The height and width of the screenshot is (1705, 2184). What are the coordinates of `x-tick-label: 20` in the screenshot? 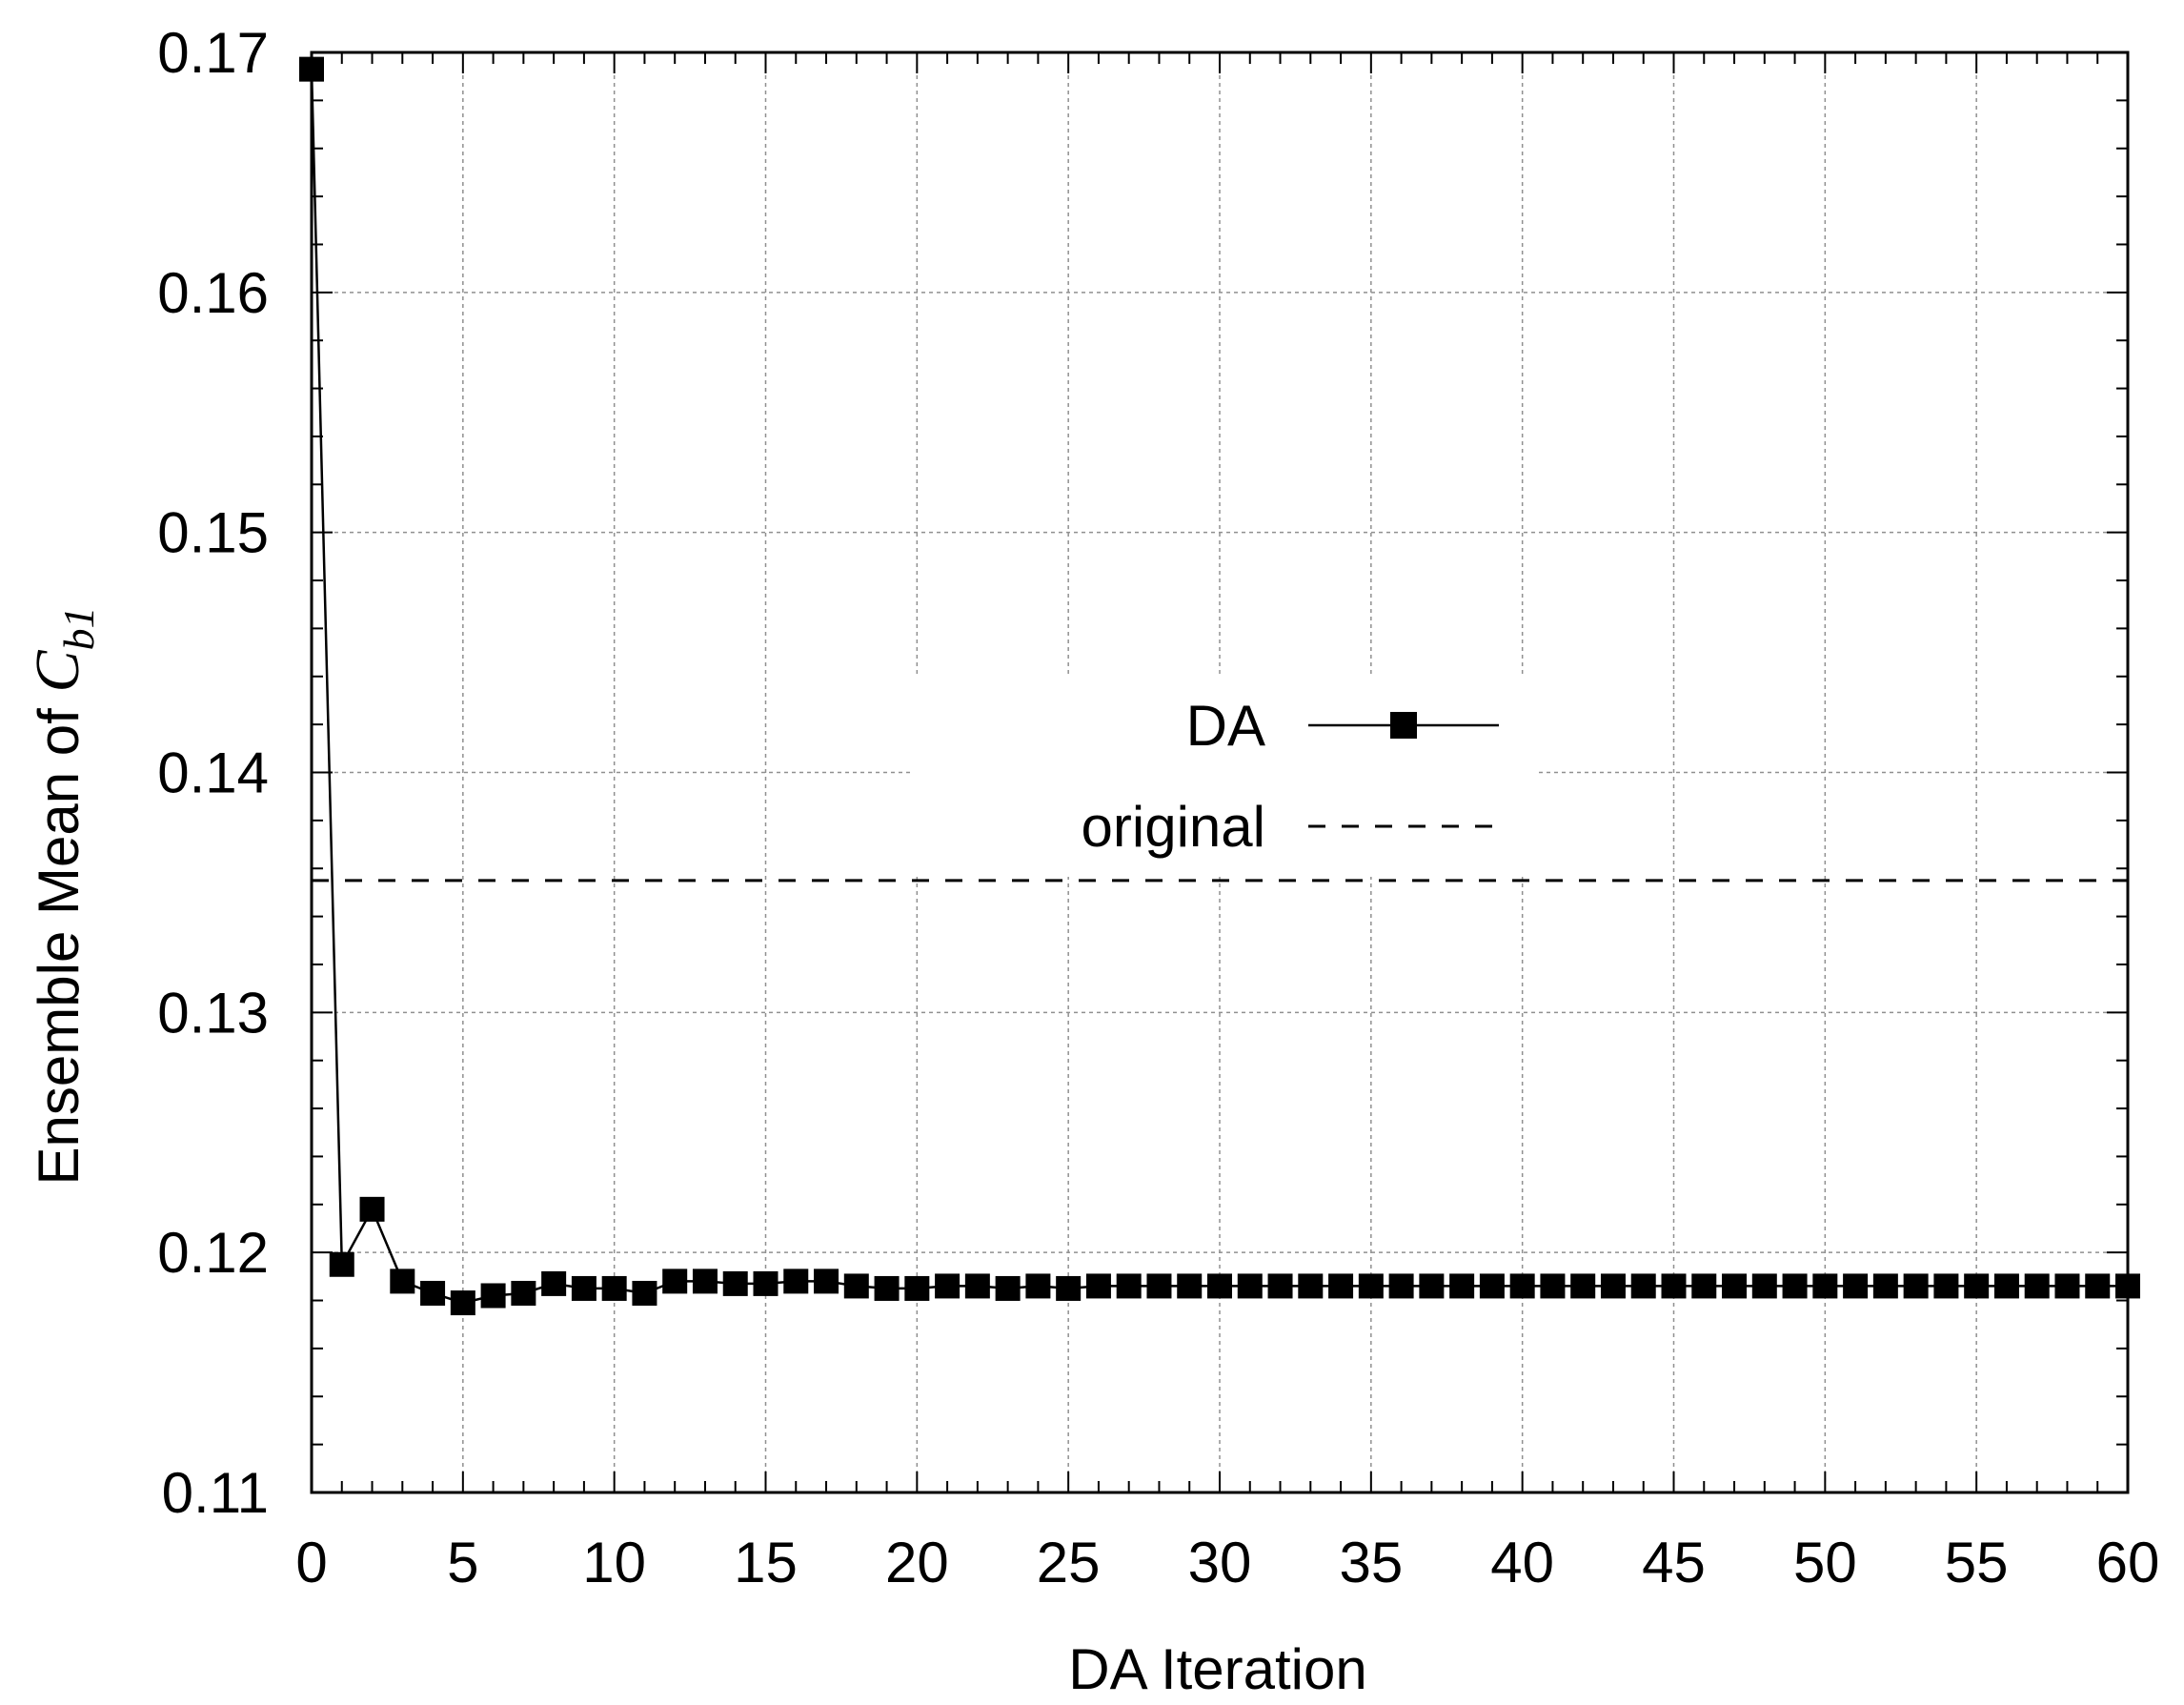 It's located at (917, 1562).